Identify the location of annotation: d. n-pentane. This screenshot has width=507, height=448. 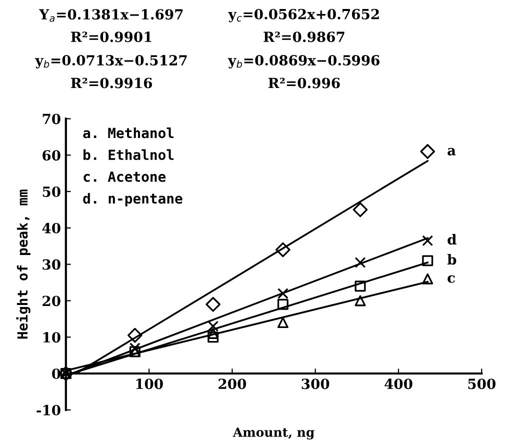
(132, 199).